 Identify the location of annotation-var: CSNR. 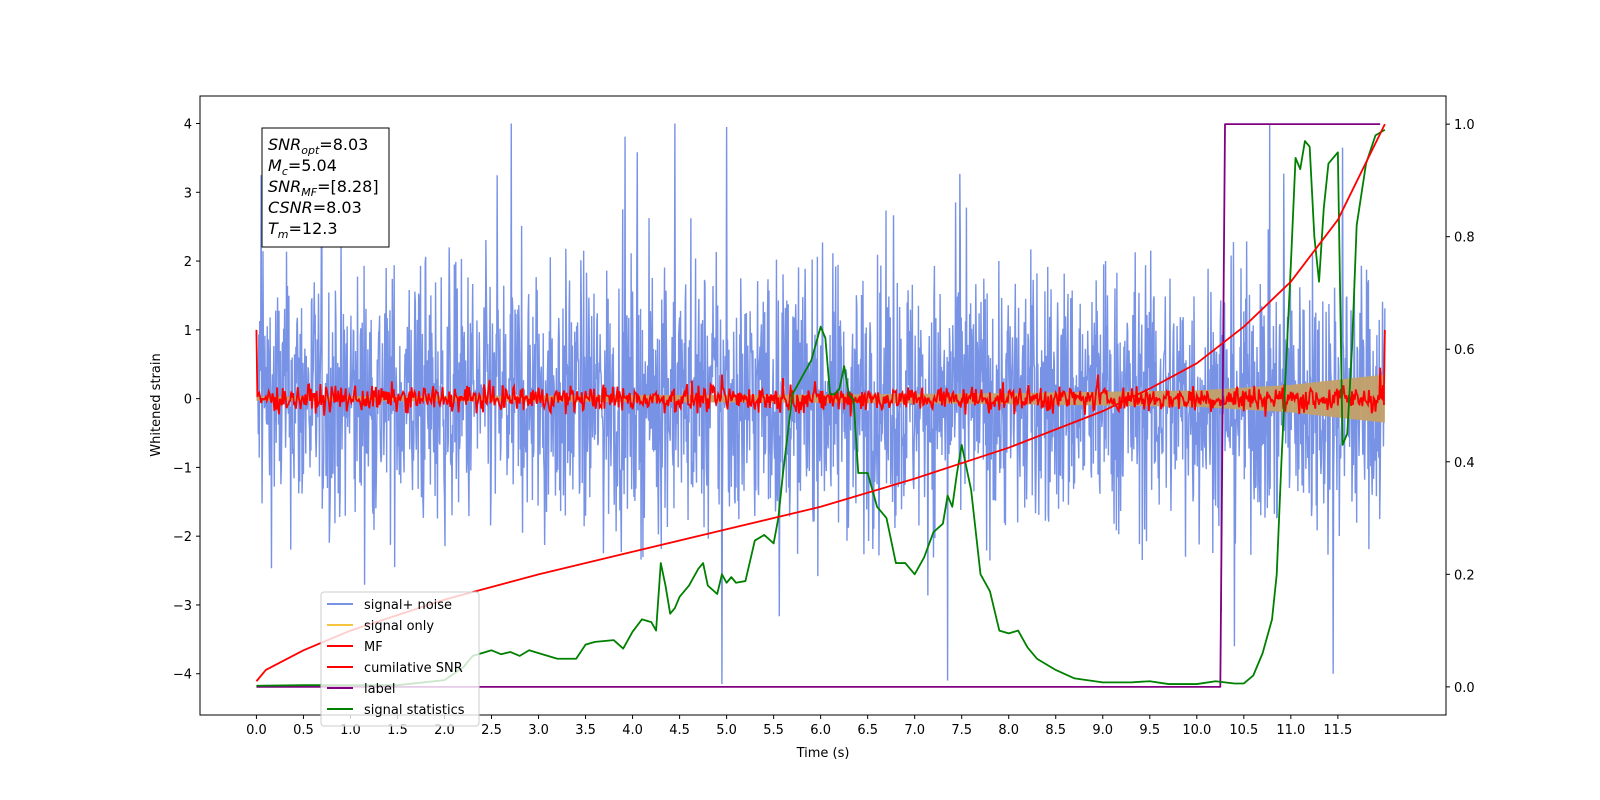
(290, 207).